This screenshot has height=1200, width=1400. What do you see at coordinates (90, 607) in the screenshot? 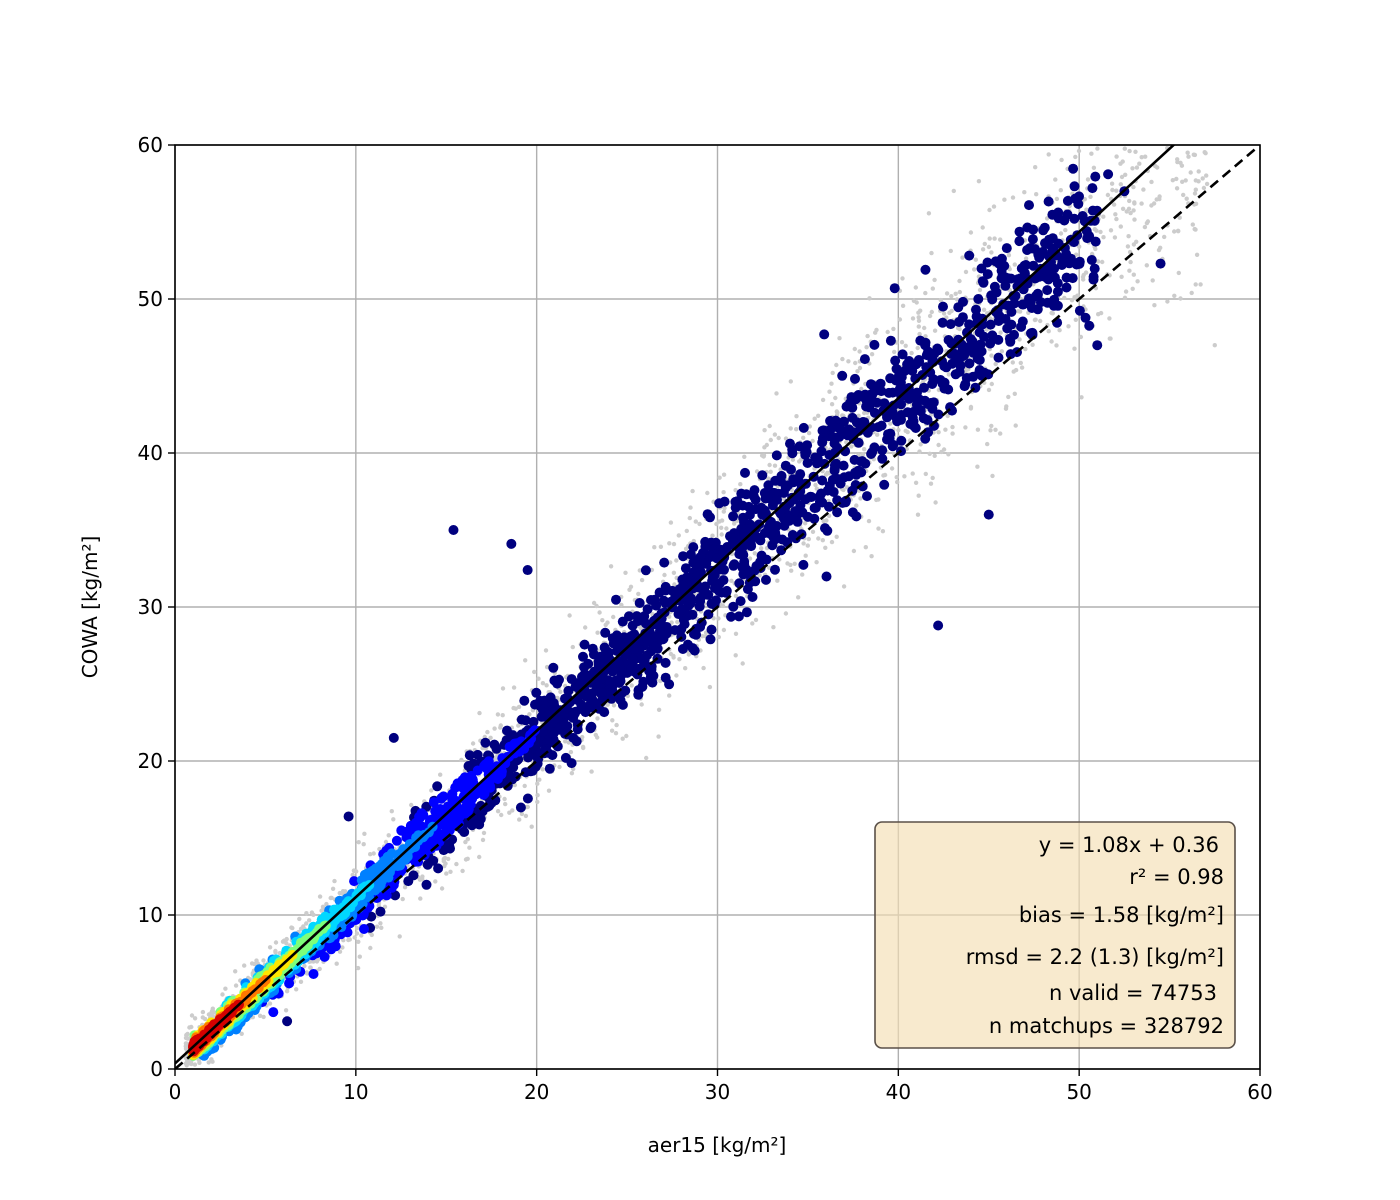
I see `y-axis-label: COWA [kg/m²]` at bounding box center [90, 607].